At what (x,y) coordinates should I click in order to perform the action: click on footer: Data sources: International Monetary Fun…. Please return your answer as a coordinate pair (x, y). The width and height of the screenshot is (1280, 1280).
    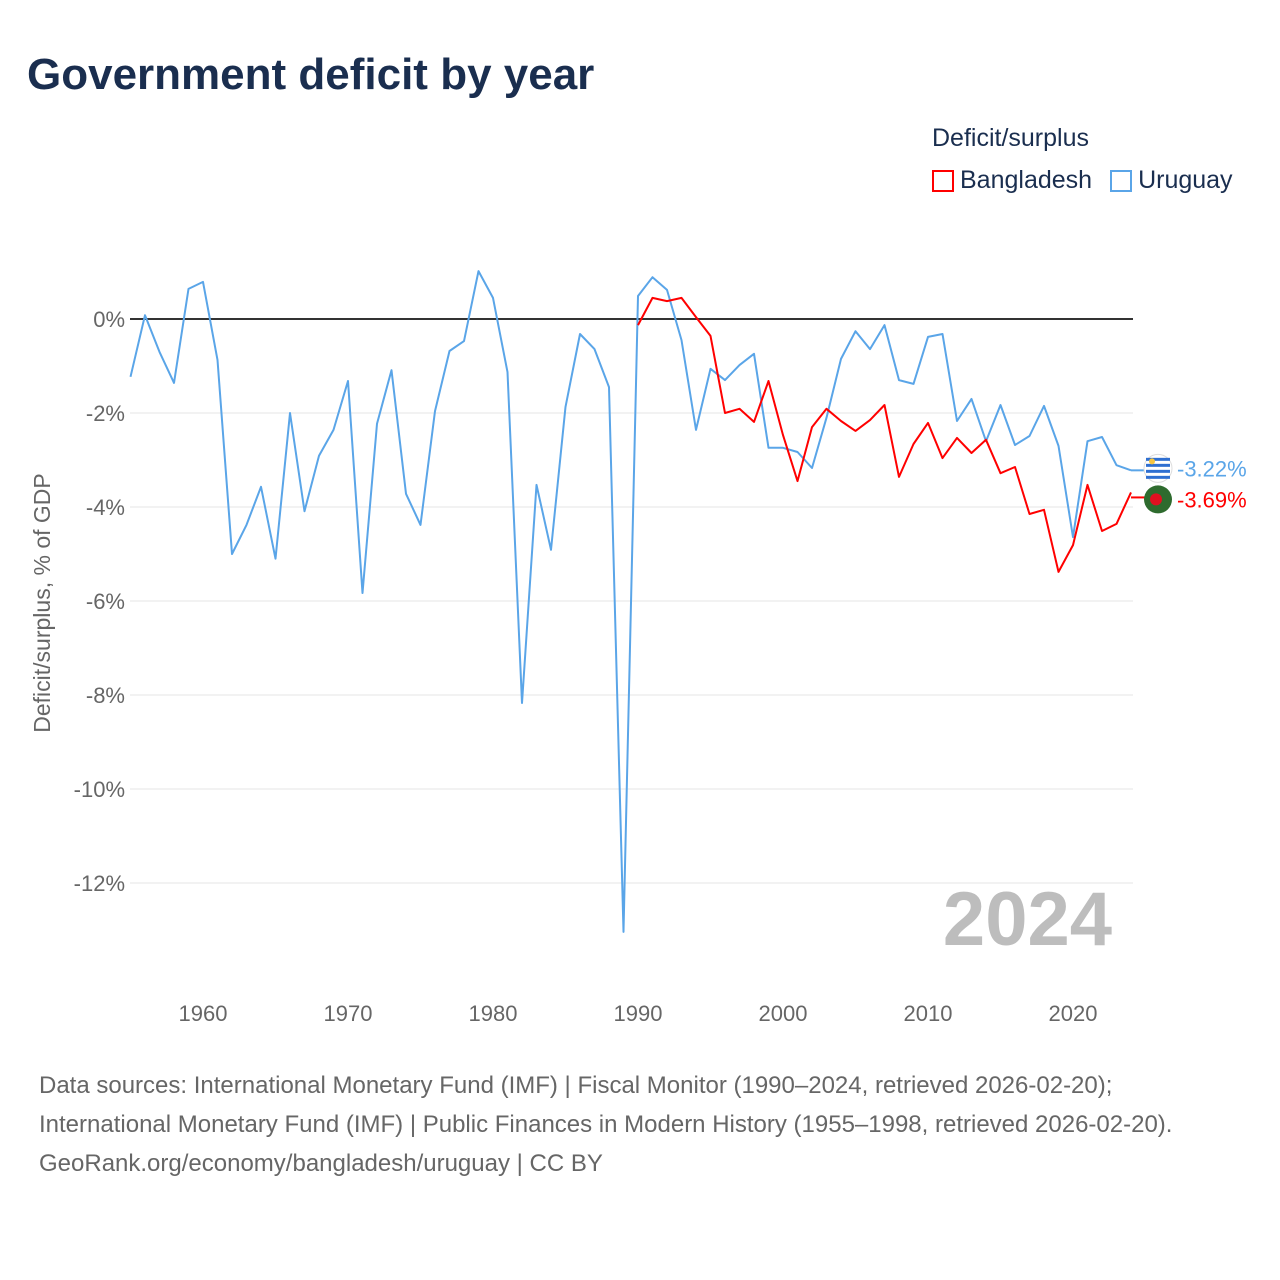
    Looking at the image, I should click on (639, 1124).